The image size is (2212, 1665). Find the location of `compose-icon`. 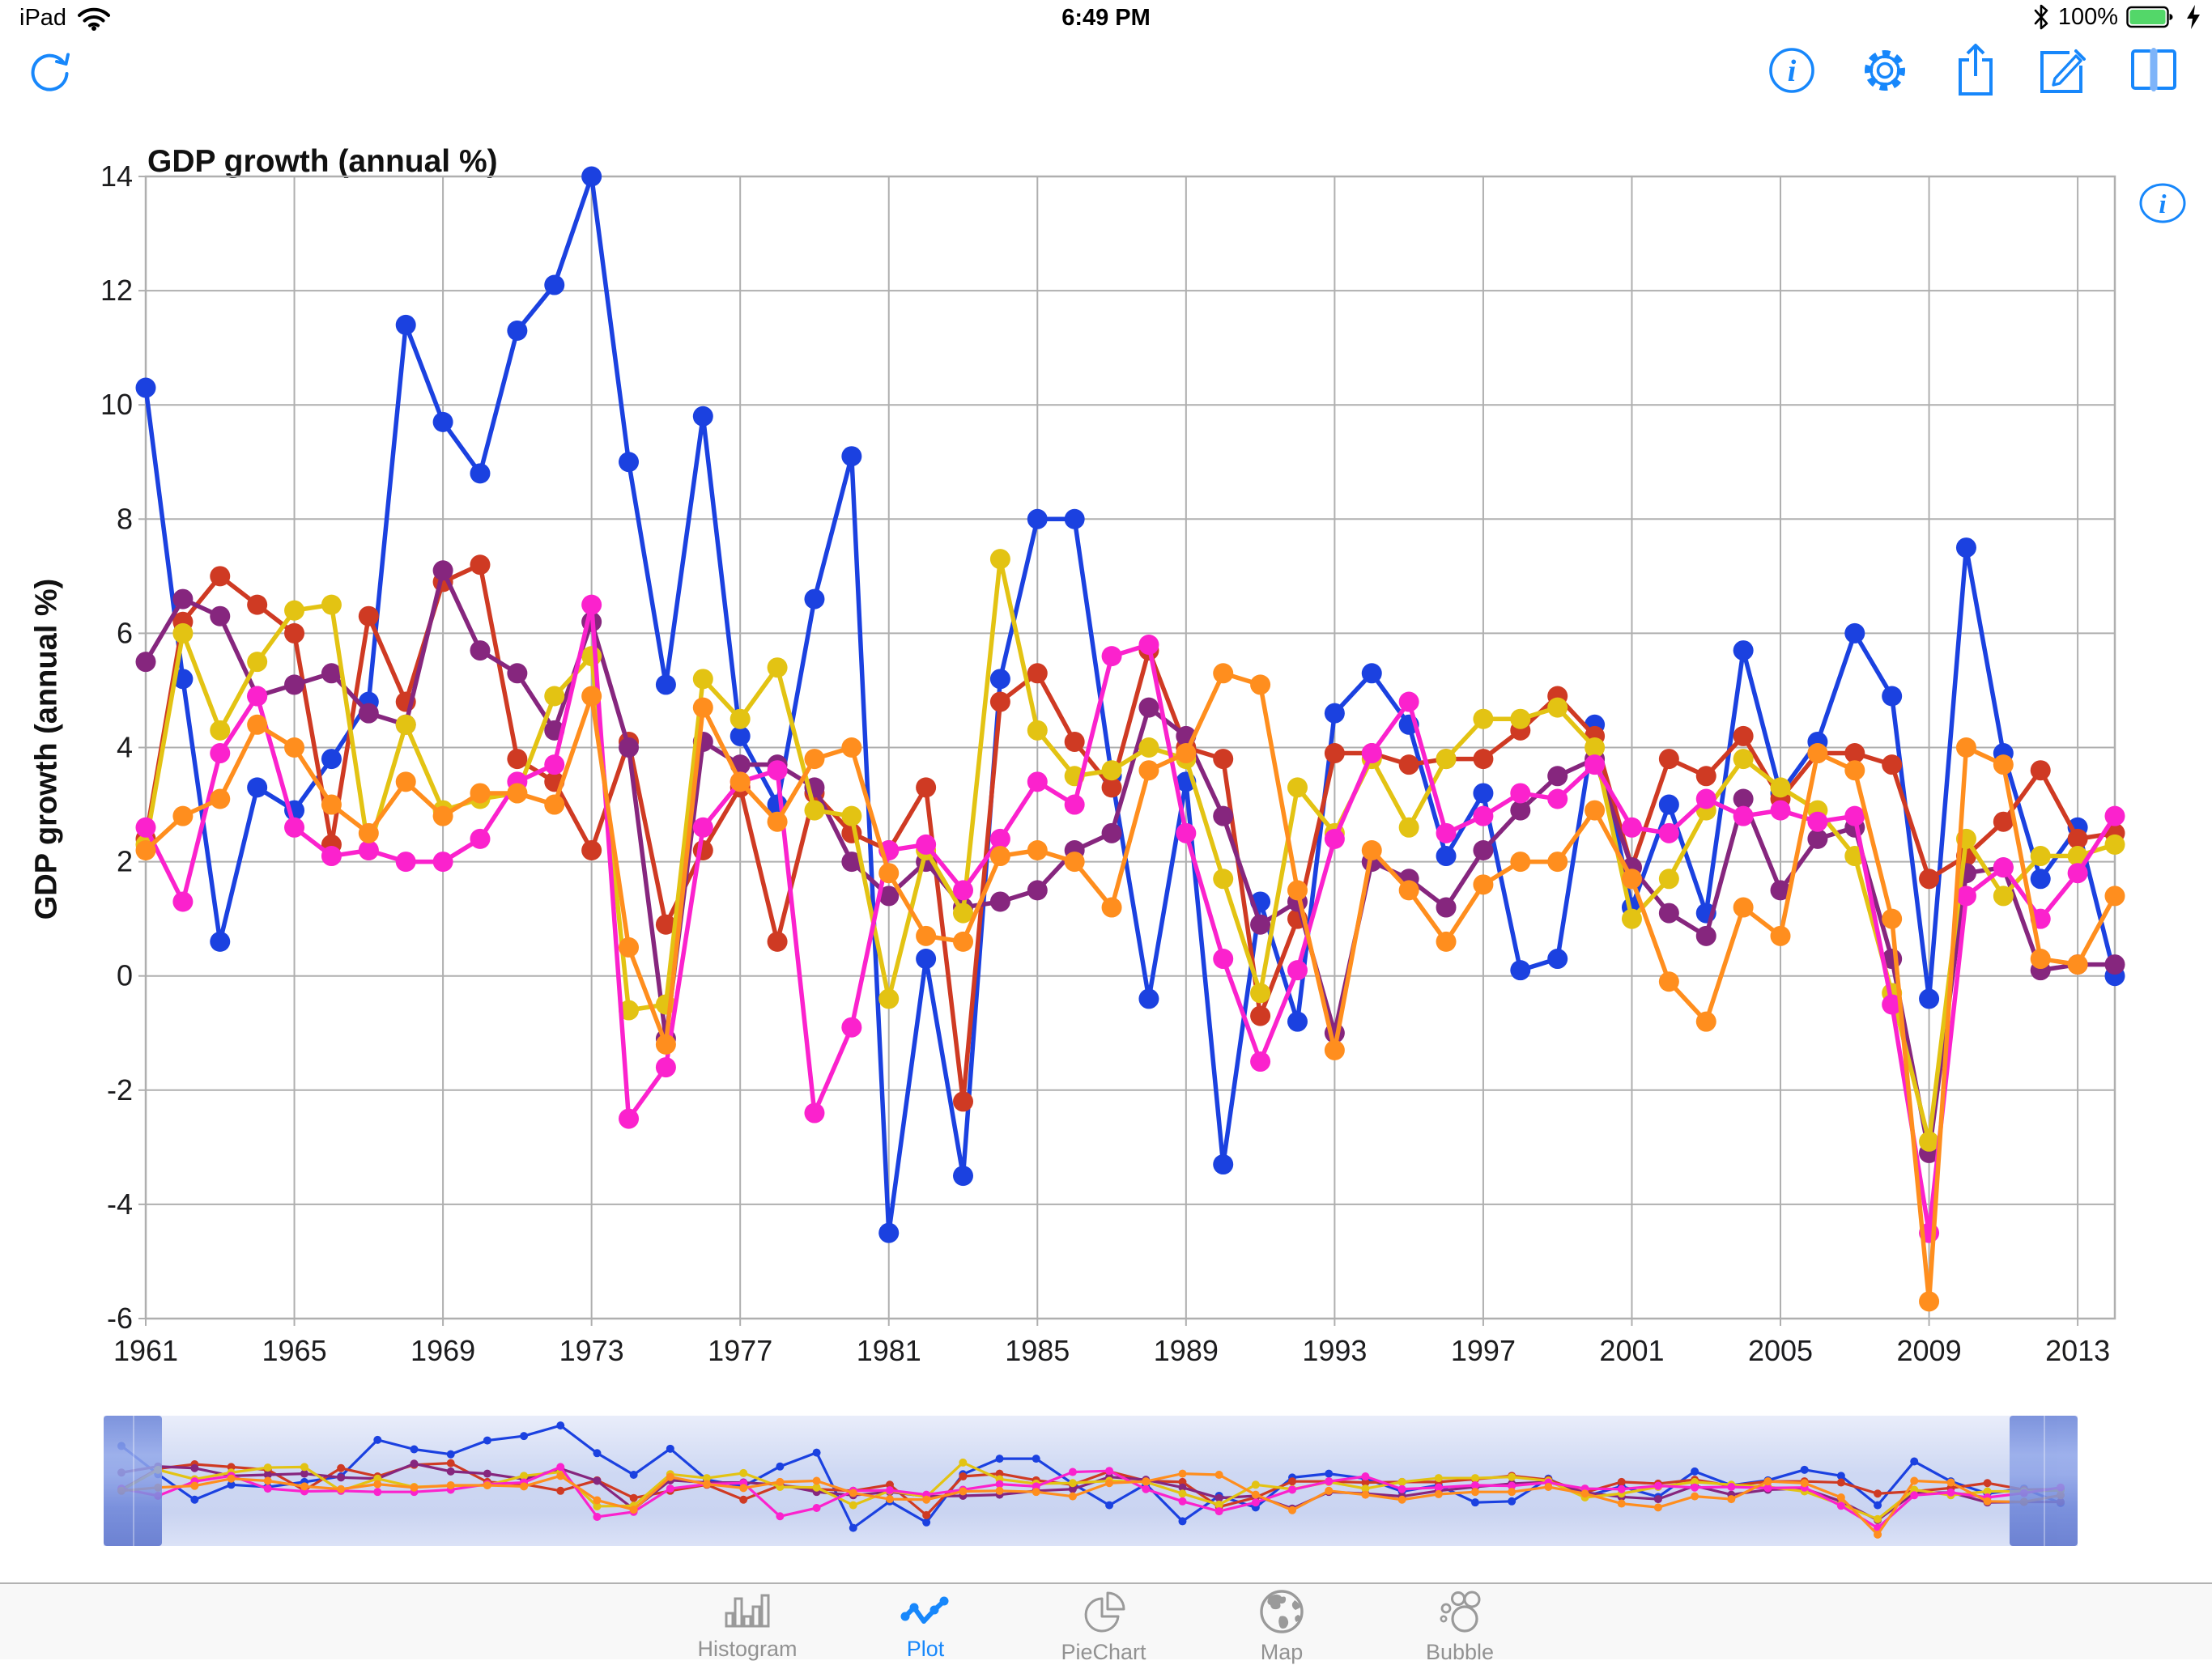

compose-icon is located at coordinates (2063, 71).